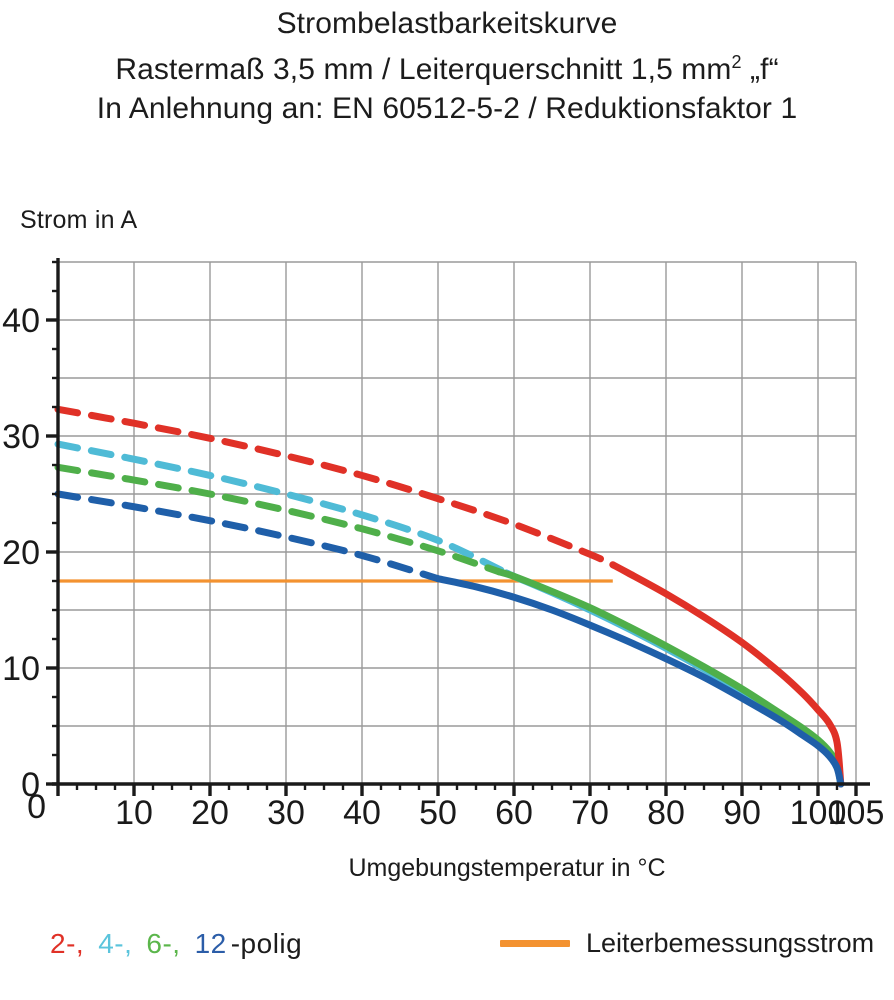 The height and width of the screenshot is (1000, 894). Describe the element at coordinates (535, 943) in the screenshot. I see `legend-reference-swatch` at that location.